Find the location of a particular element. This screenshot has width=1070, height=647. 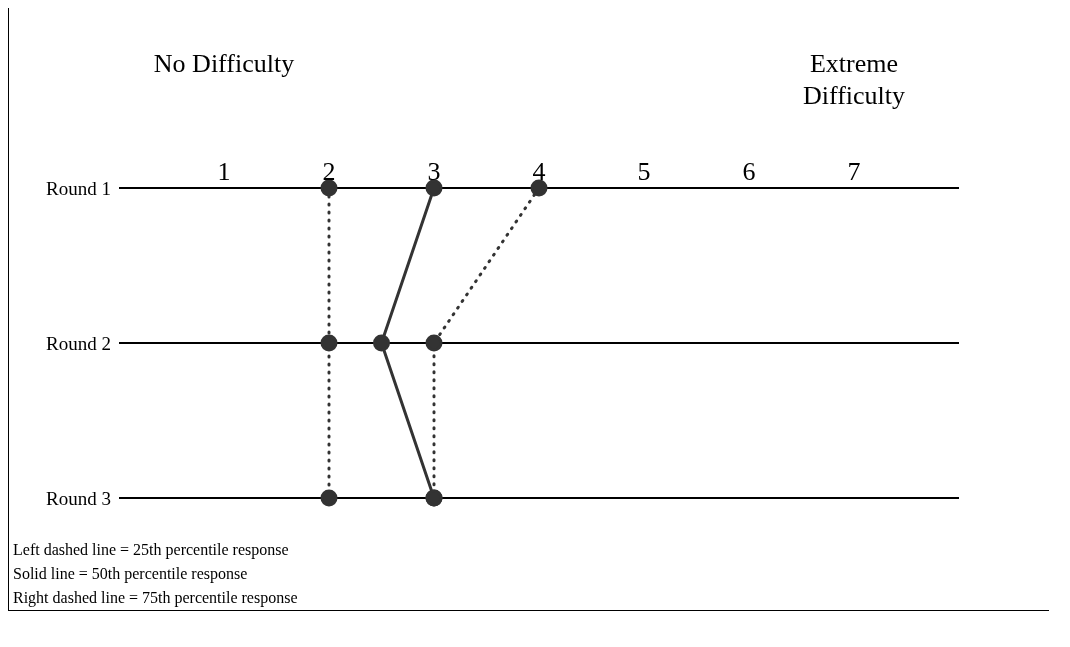

y-tick-label: Round 1 is located at coordinates (78, 188).